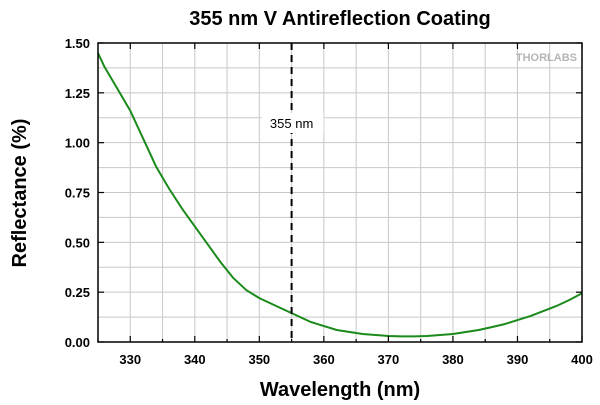 This screenshot has height=405, width=600. Describe the element at coordinates (389, 359) in the screenshot. I see `x-tick-label: 370` at that location.